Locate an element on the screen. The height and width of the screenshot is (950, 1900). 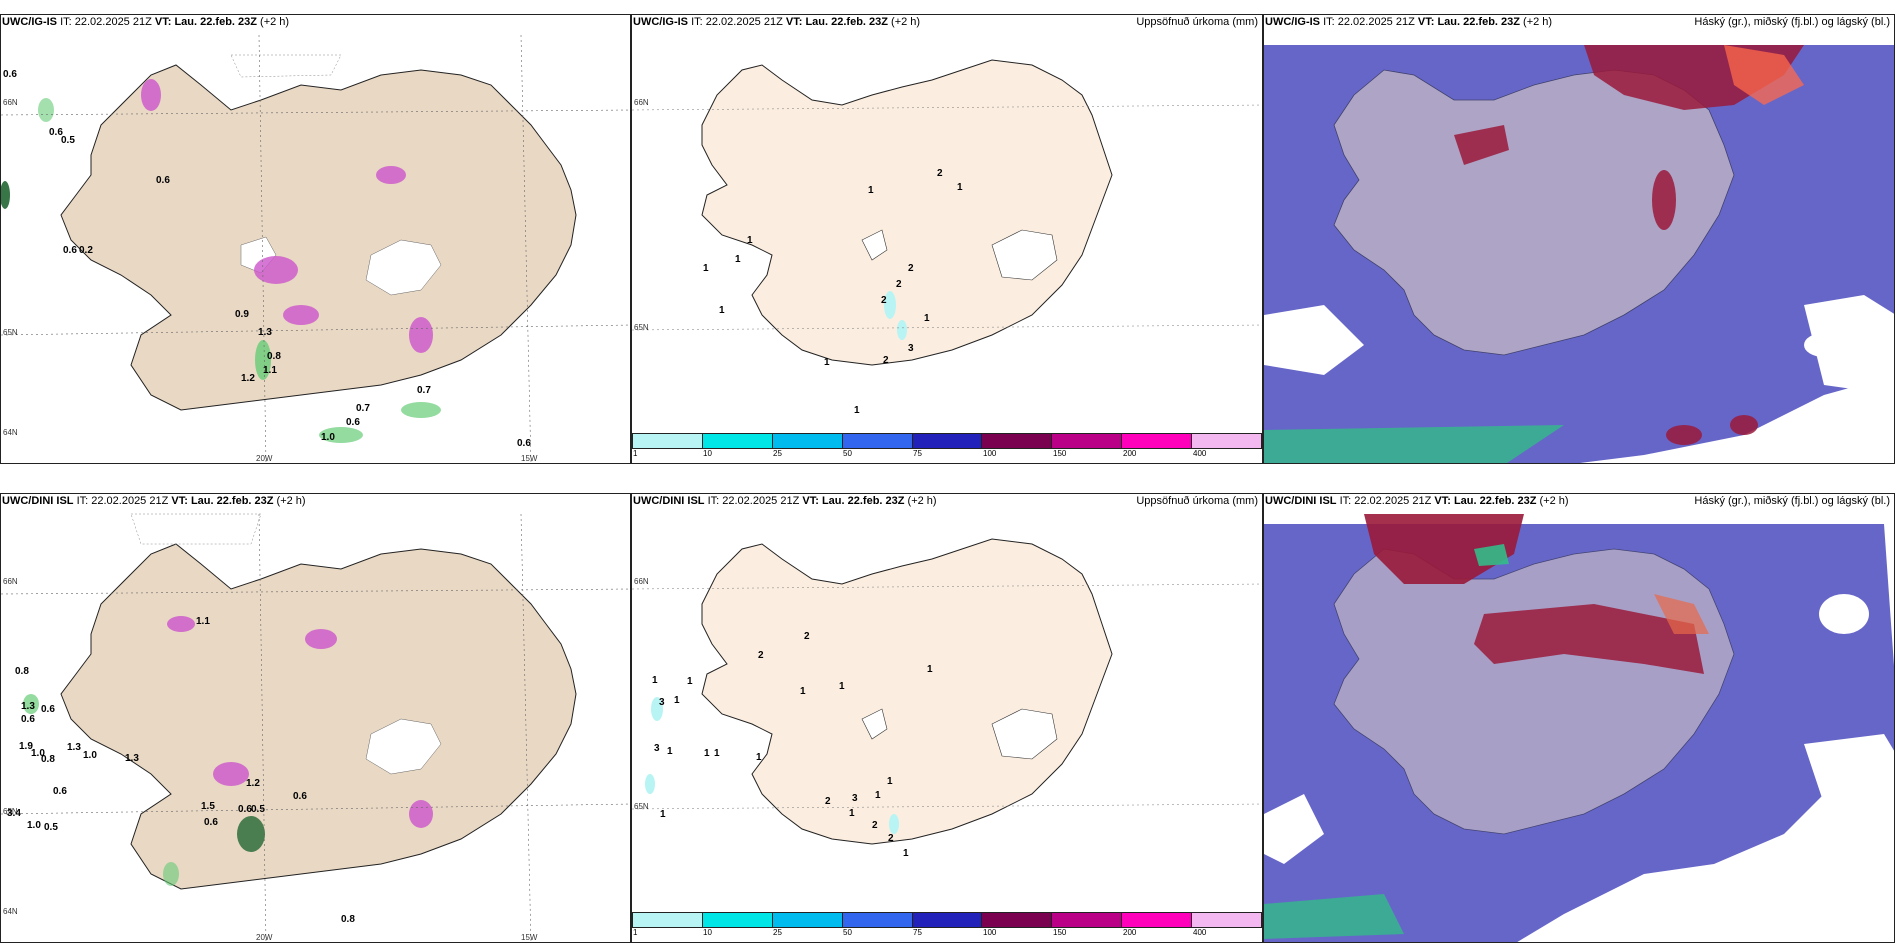
colorbar-tick: 150 is located at coordinates (1060, 453).